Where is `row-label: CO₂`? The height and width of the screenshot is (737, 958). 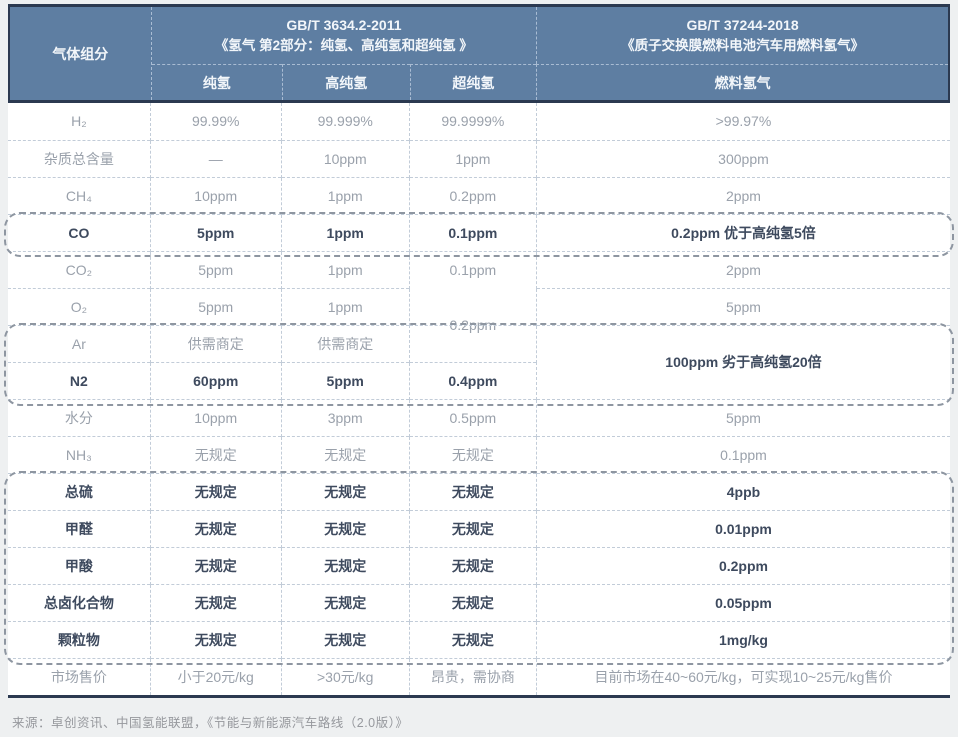 row-label: CO₂ is located at coordinates (79, 269).